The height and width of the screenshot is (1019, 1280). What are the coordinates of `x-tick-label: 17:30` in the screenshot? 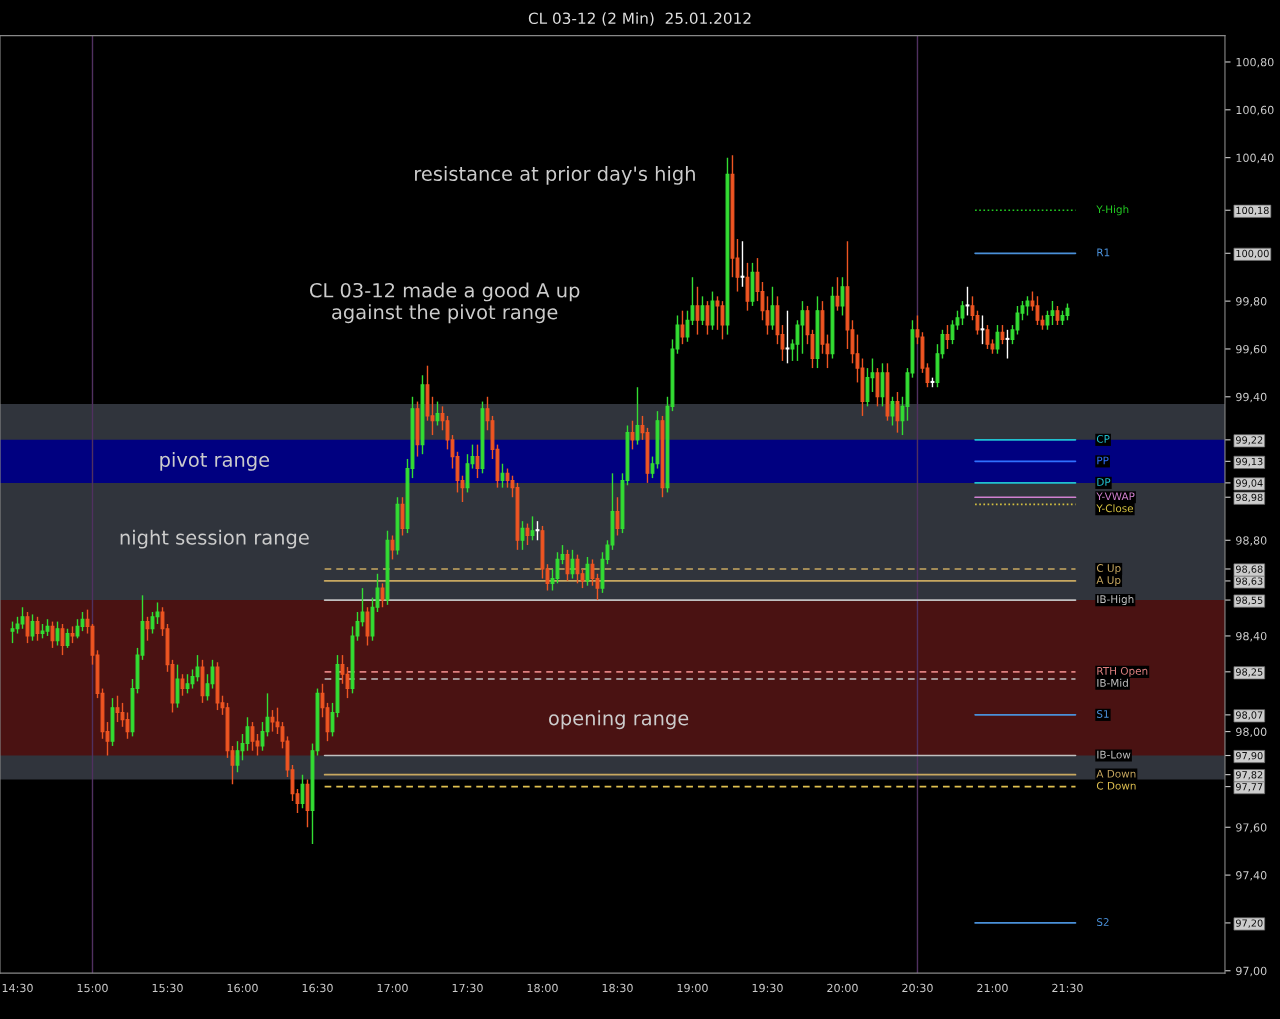 It's located at (467, 988).